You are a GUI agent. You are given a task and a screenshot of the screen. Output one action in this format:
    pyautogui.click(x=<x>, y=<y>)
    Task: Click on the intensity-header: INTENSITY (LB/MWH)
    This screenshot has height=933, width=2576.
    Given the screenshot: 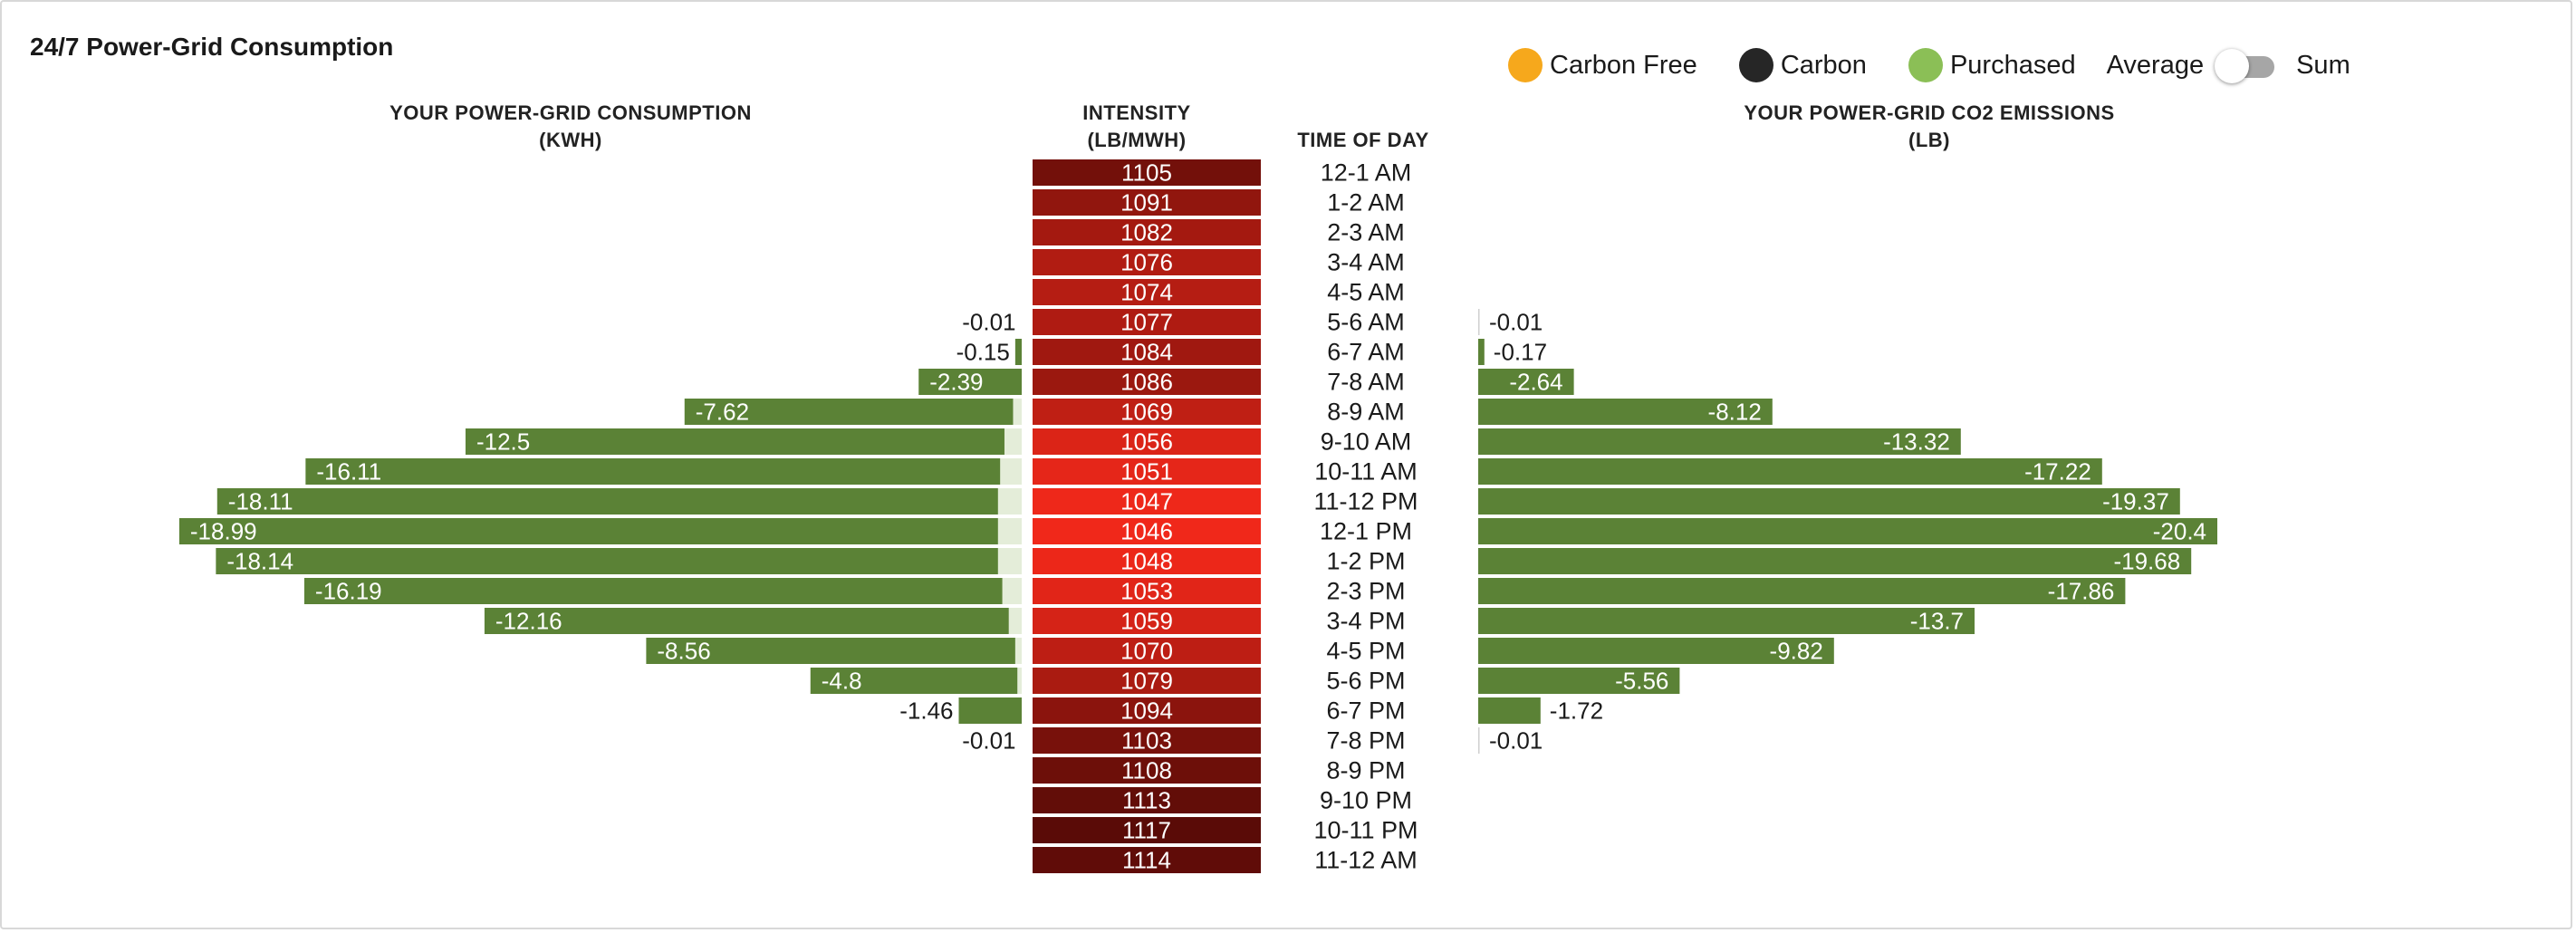 What is the action you would take?
    pyautogui.click(x=1137, y=127)
    